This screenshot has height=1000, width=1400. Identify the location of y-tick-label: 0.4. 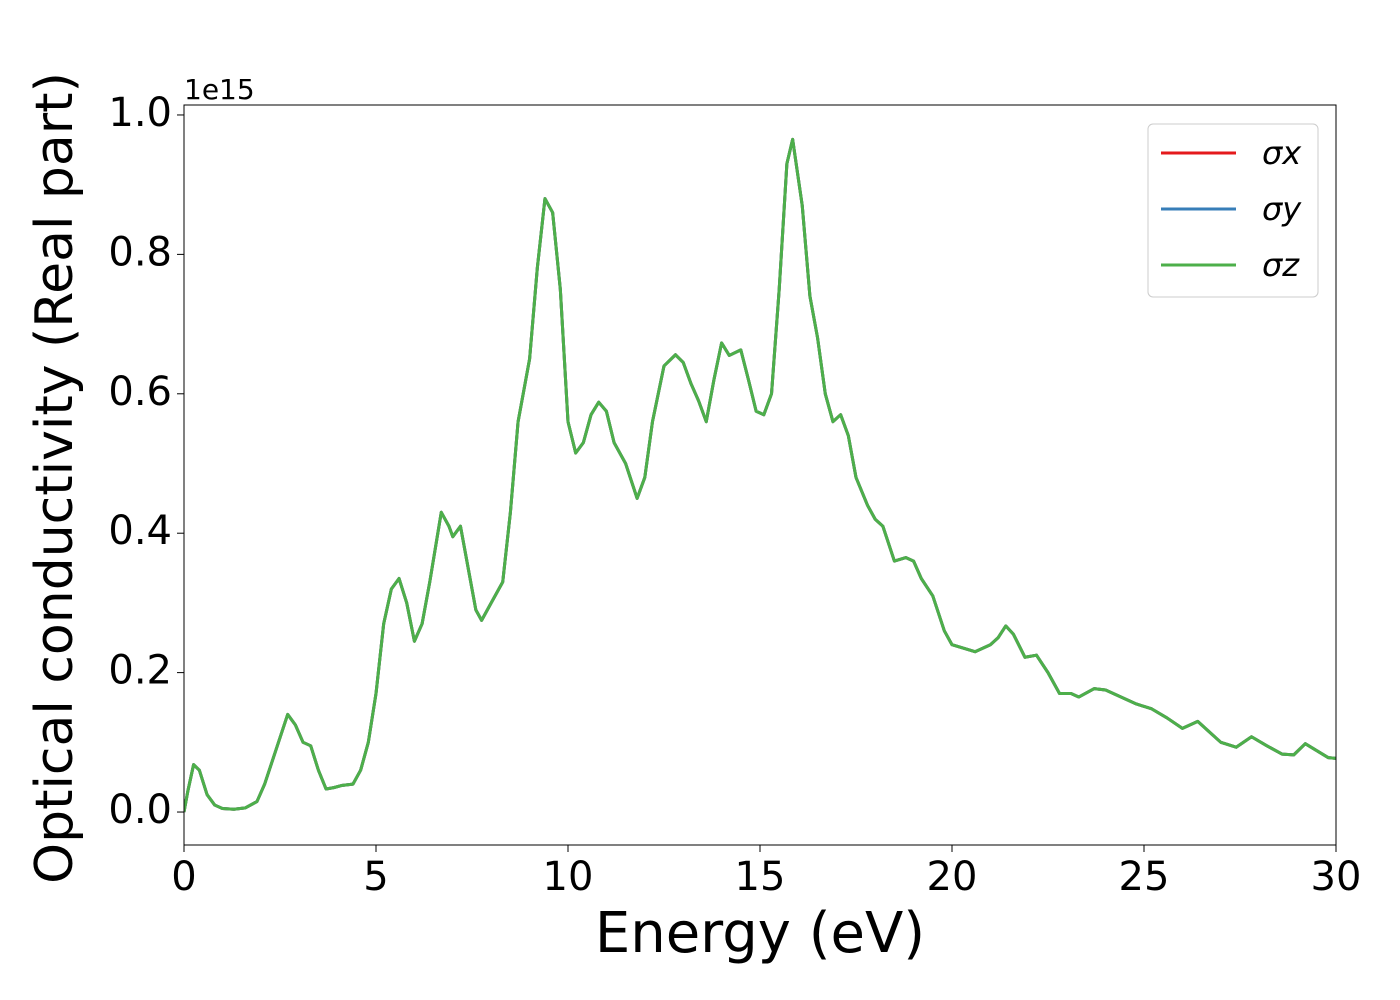
(140, 531).